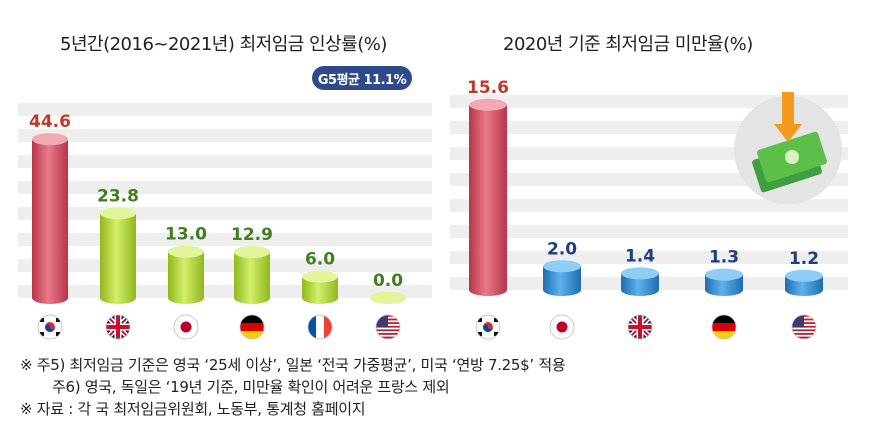 This screenshot has width=882, height=439. Describe the element at coordinates (252, 235) in the screenshot. I see `value-label: 12.9` at that location.